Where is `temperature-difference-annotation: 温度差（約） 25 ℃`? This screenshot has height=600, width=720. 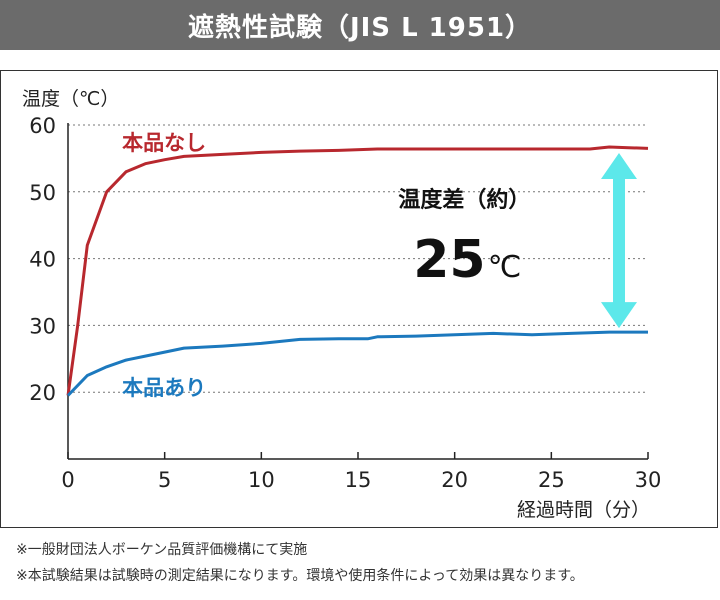 temperature-difference-annotation: 温度差（約） 25 ℃ is located at coordinates (517, 241).